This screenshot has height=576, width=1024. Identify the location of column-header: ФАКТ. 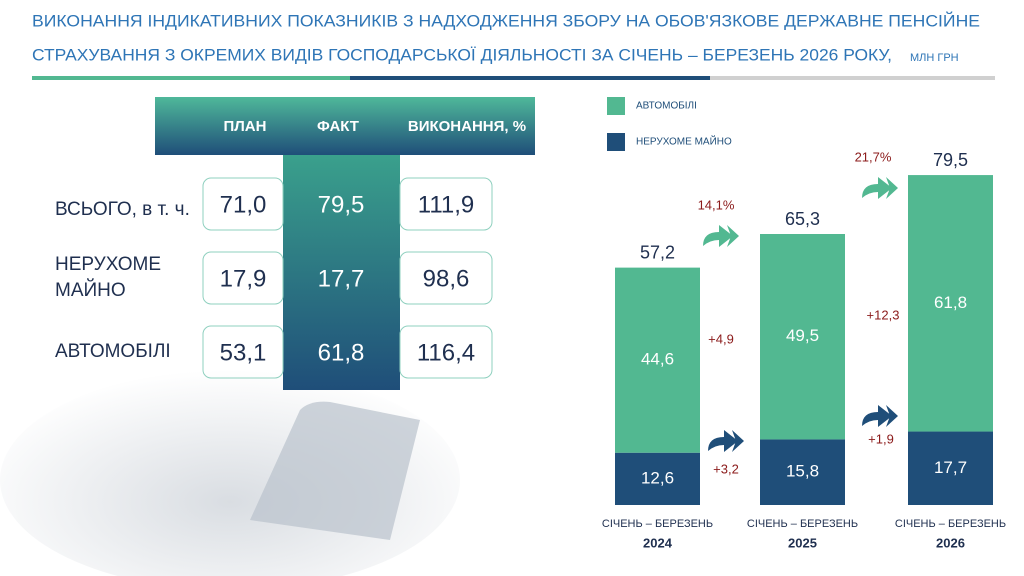
(338, 126).